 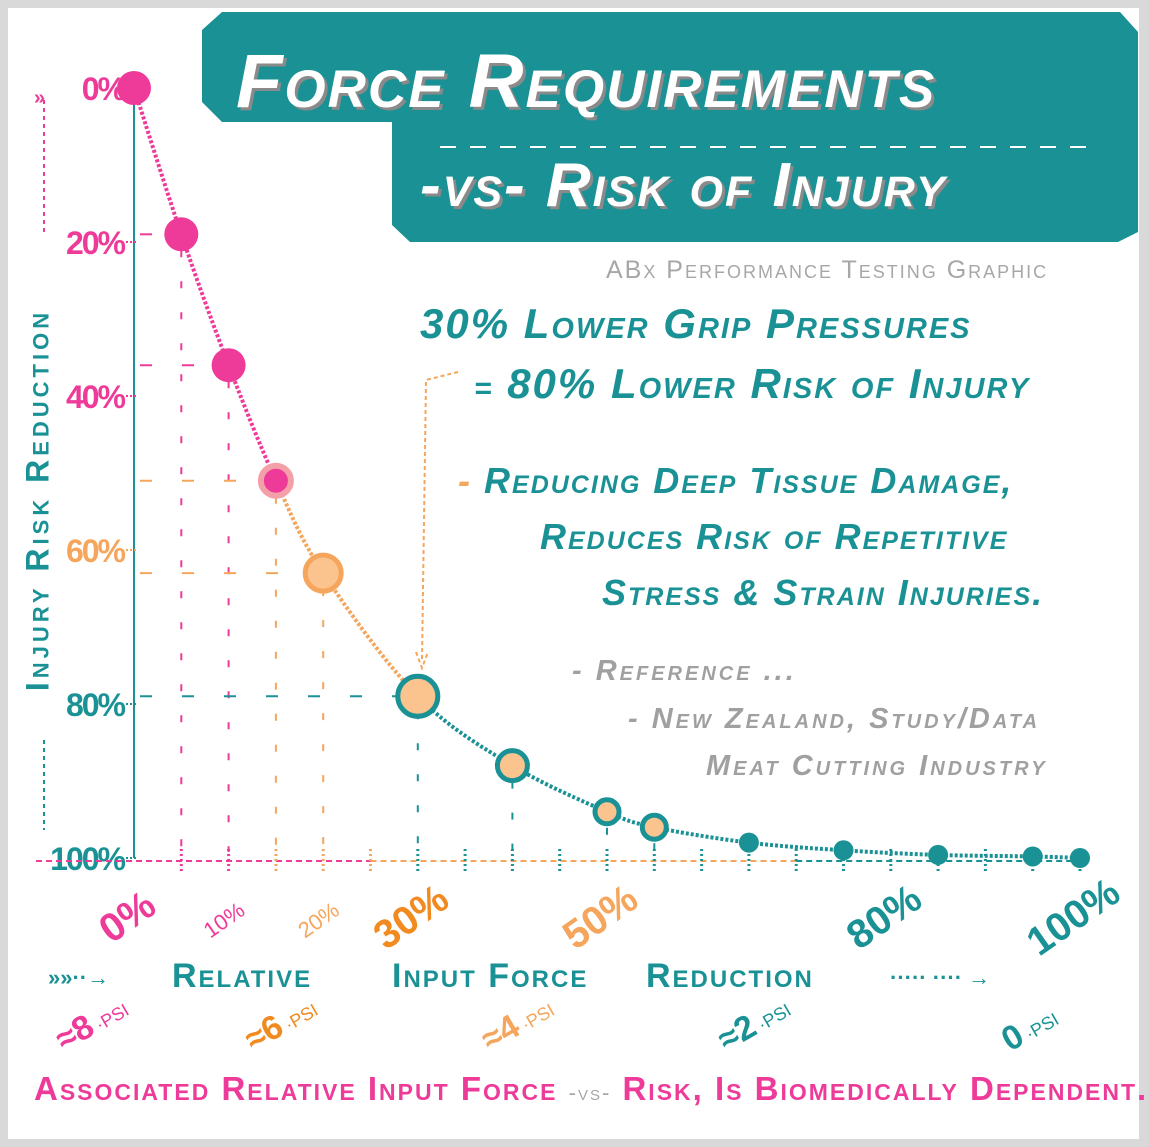 What do you see at coordinates (1073, 917) in the screenshot?
I see `x-tick-label: 100%` at bounding box center [1073, 917].